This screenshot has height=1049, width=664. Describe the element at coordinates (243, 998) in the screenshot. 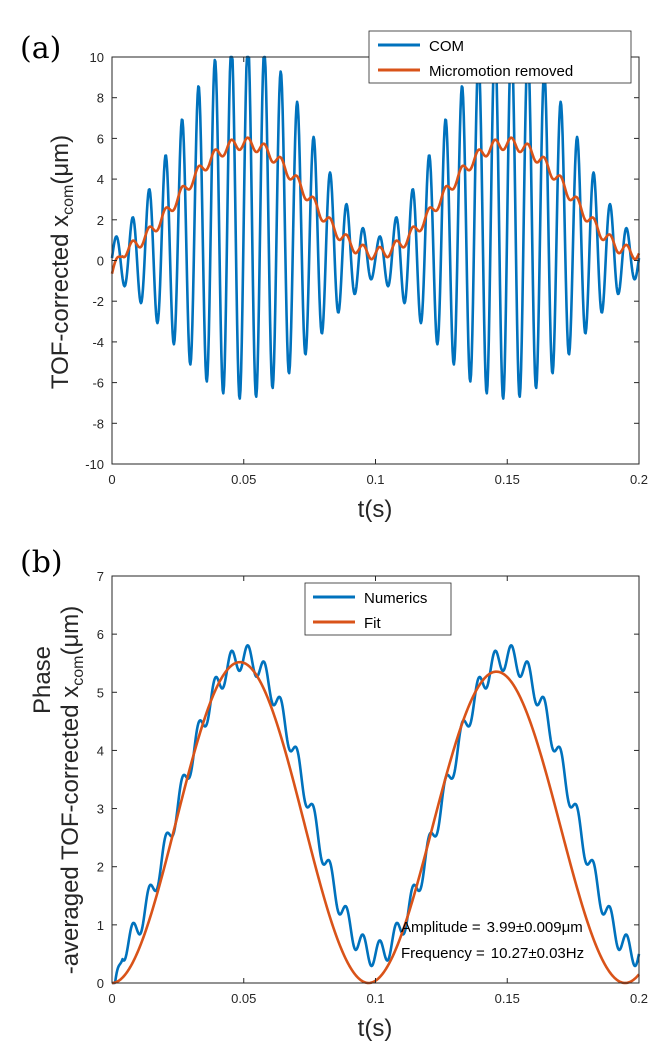

I see `x-tick-label-b-1: 0.05` at that location.